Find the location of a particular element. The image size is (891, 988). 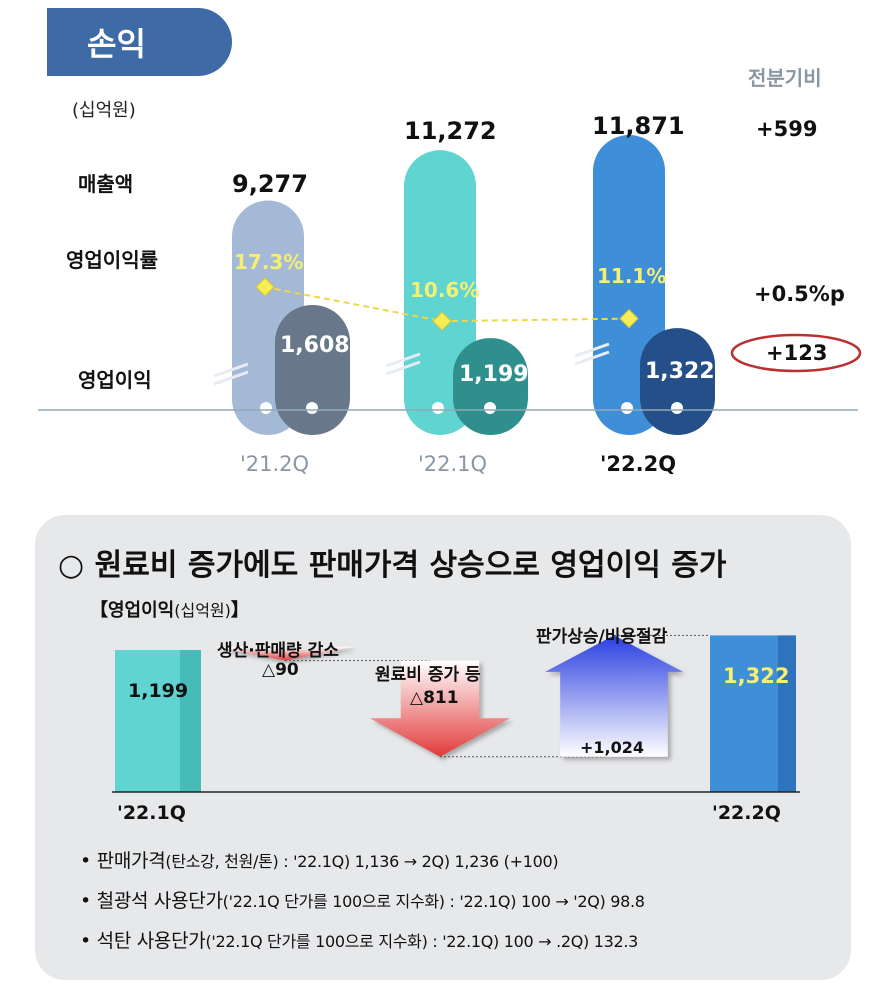

waterfall-start-label: '22.1Q is located at coordinates (151, 813).